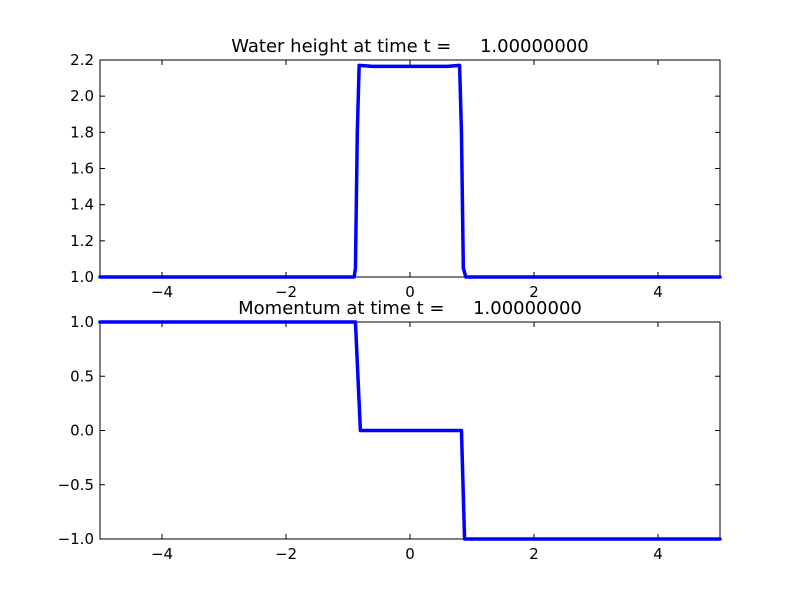 The image size is (800, 600). I want to click on water-height-xtick-label: 0, so click(410, 292).